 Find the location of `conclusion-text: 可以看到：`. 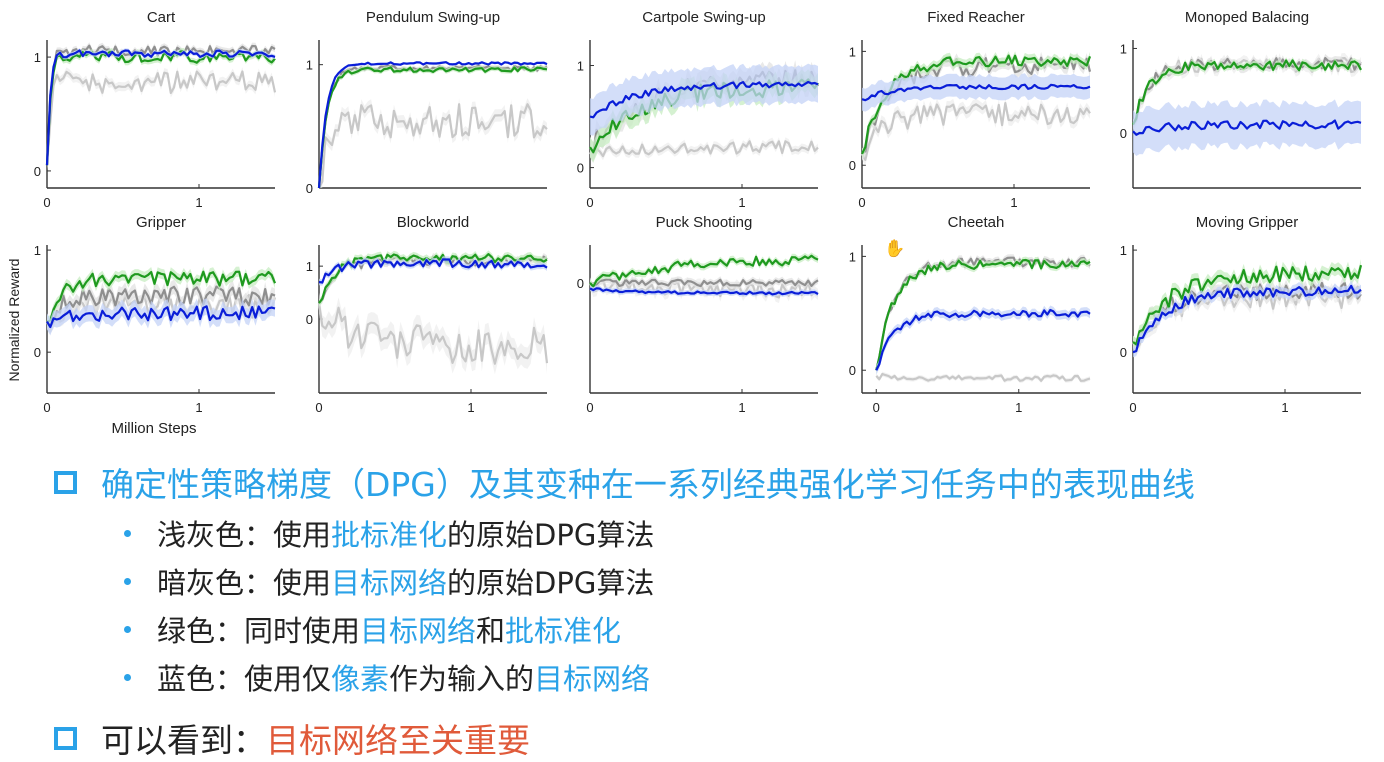

conclusion-text: 可以看到： is located at coordinates (183, 740).